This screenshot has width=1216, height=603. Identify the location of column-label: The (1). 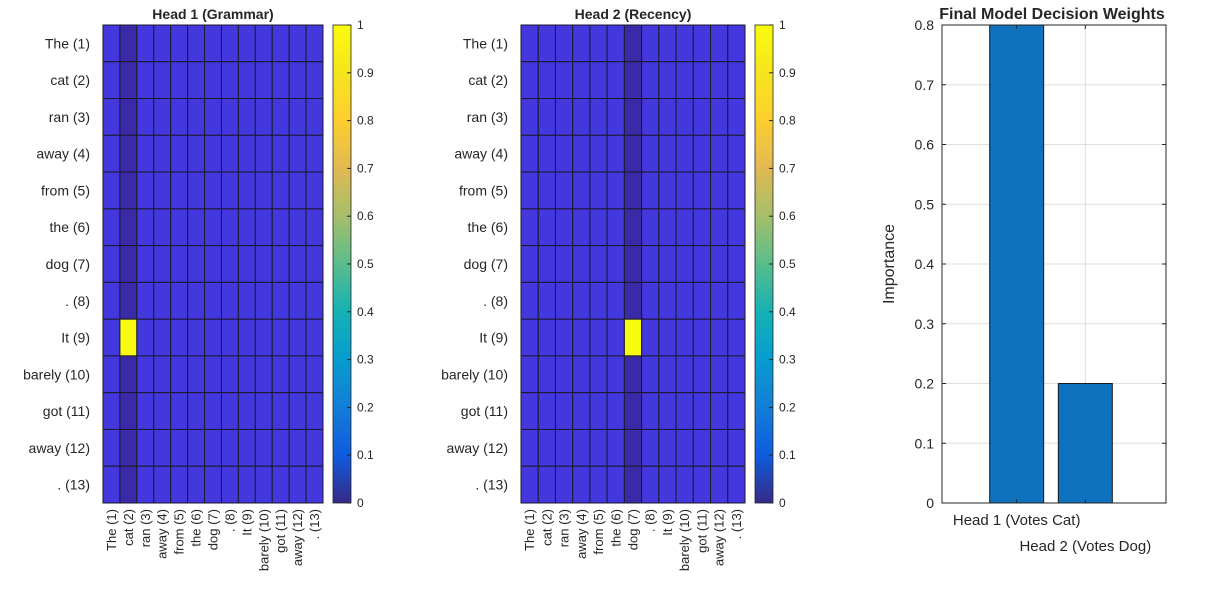
(111, 530).